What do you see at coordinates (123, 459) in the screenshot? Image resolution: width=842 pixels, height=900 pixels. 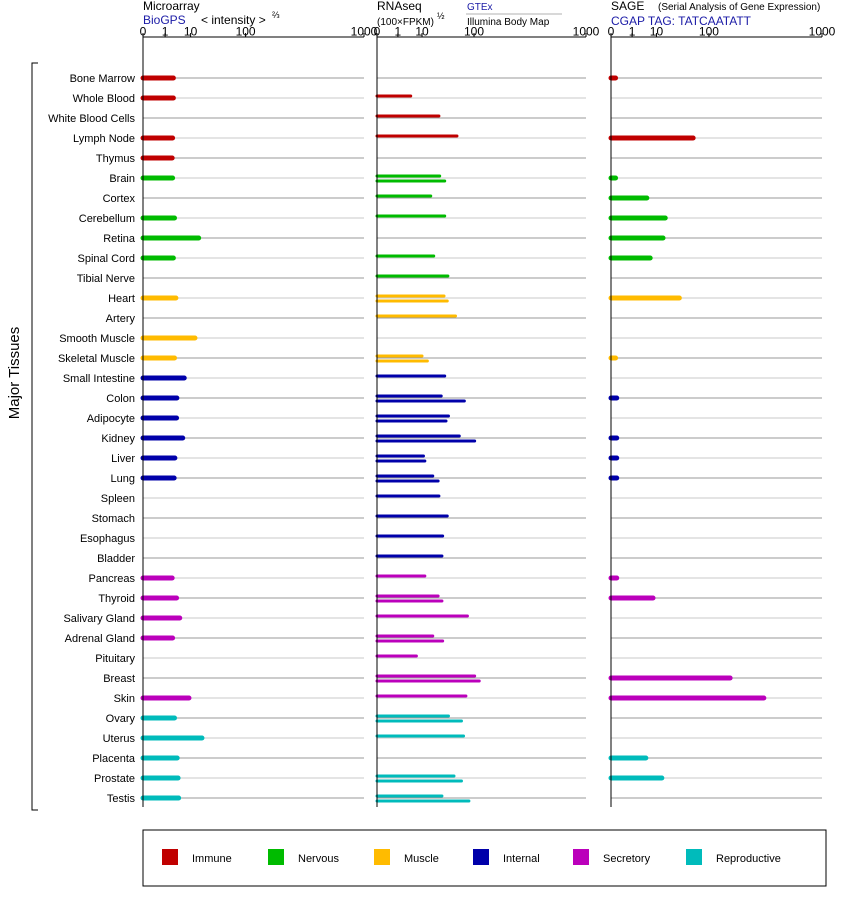 I see `tissue-label: Liver` at bounding box center [123, 459].